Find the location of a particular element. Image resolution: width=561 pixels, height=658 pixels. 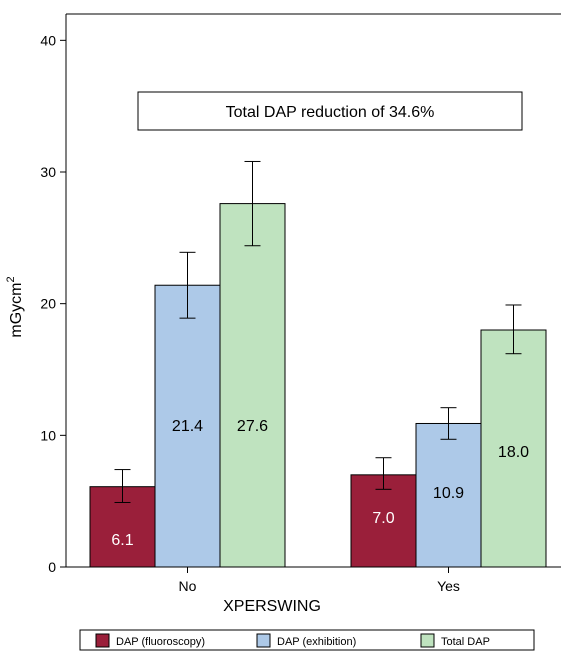

x-tick-label: Yes is located at coordinates (448, 586).